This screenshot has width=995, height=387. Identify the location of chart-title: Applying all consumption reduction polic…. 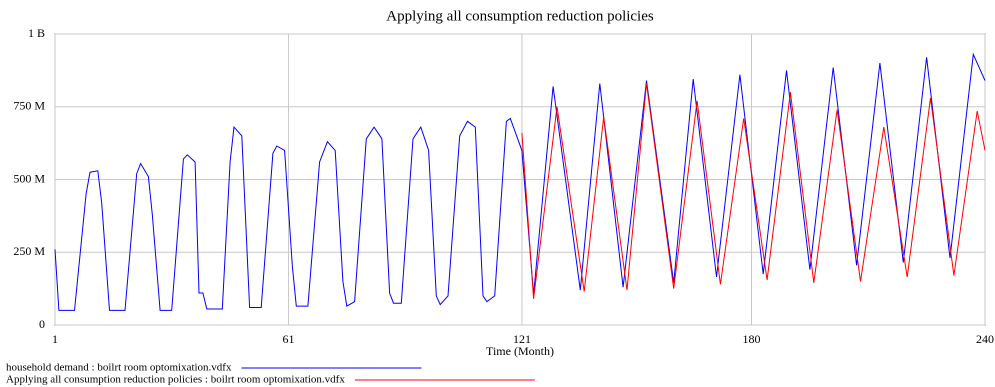
(520, 16).